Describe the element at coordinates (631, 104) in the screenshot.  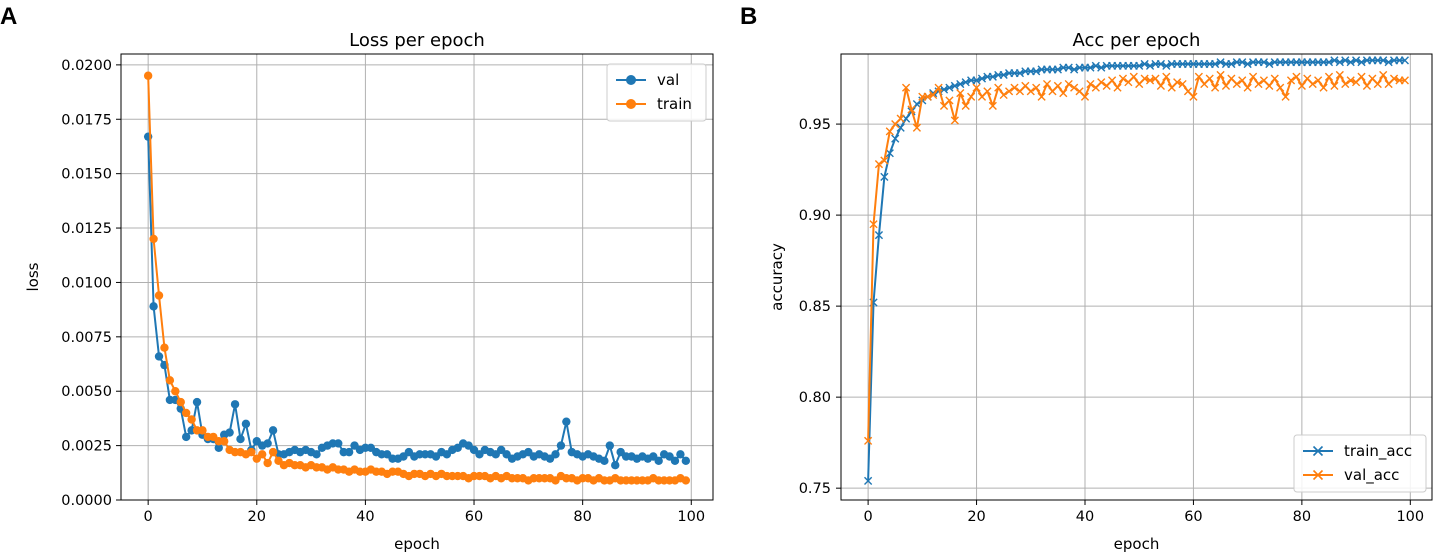
I see `legend-marker-train` at that location.